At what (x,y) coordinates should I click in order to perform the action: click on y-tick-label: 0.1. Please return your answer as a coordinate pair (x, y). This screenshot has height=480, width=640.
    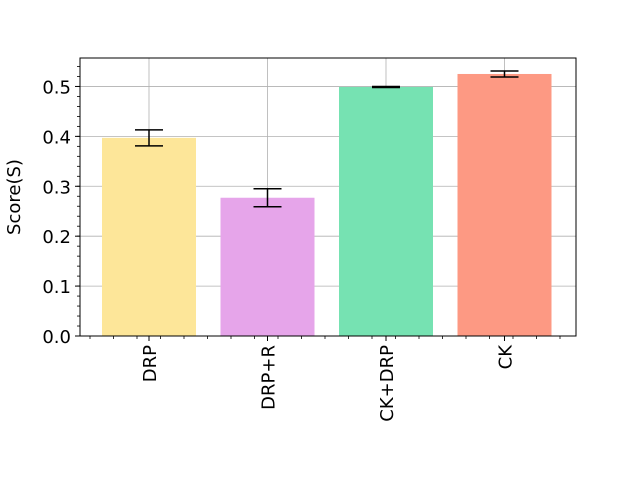
    Looking at the image, I should click on (56, 287).